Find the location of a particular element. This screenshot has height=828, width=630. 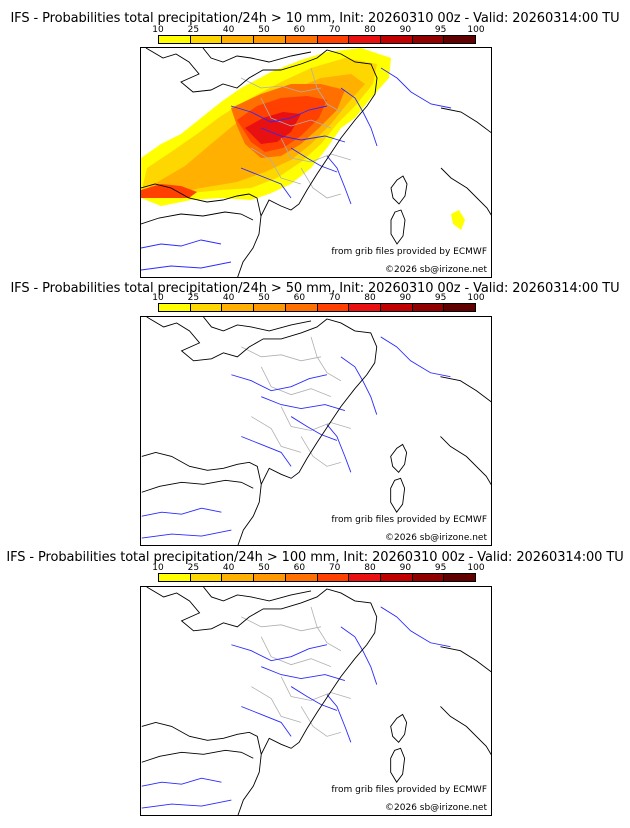

island-corsica is located at coordinates (399, 728).